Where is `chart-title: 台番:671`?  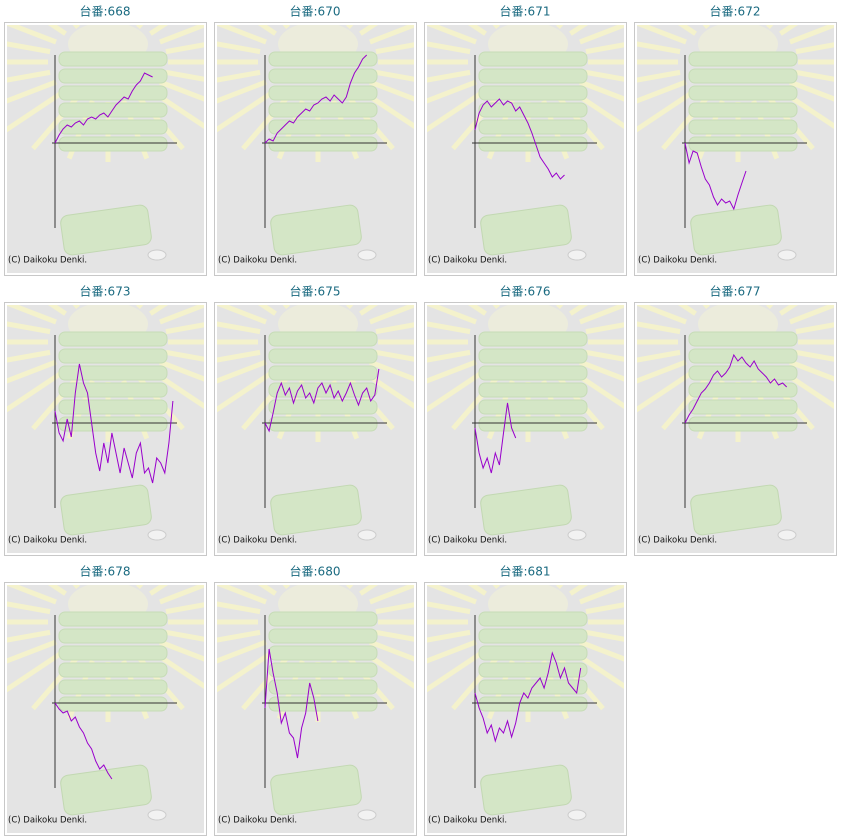
chart-title: 台番:671 is located at coordinates (525, 11).